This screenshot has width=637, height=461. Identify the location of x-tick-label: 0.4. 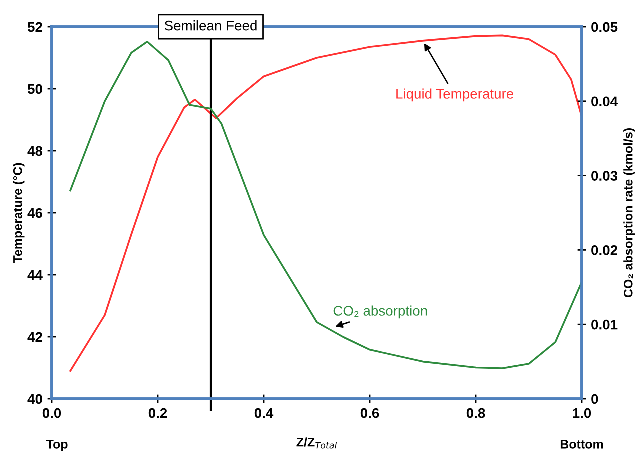
(264, 413).